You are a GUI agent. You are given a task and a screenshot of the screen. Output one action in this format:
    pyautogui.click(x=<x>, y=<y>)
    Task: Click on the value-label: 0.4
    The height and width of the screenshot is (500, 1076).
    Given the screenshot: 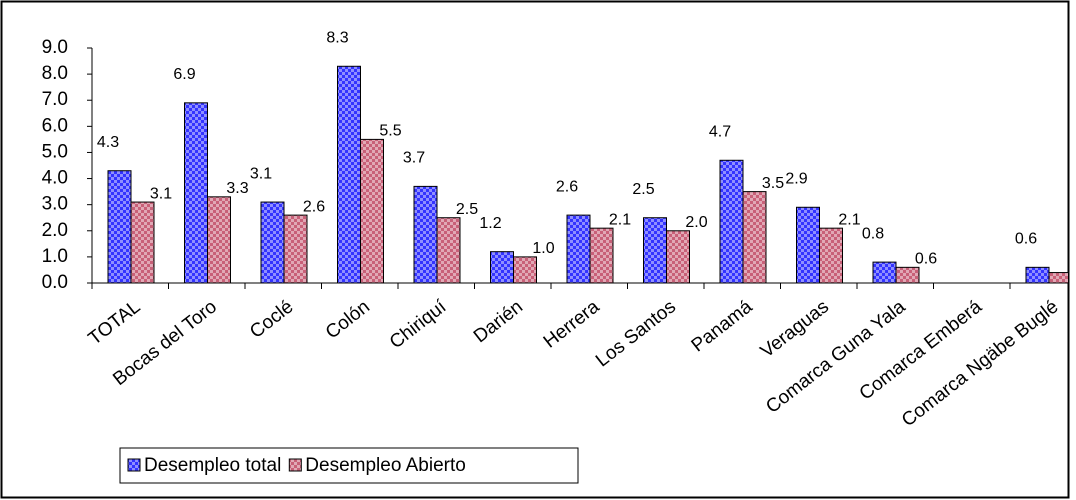 What is the action you would take?
    pyautogui.click(x=1072, y=264)
    